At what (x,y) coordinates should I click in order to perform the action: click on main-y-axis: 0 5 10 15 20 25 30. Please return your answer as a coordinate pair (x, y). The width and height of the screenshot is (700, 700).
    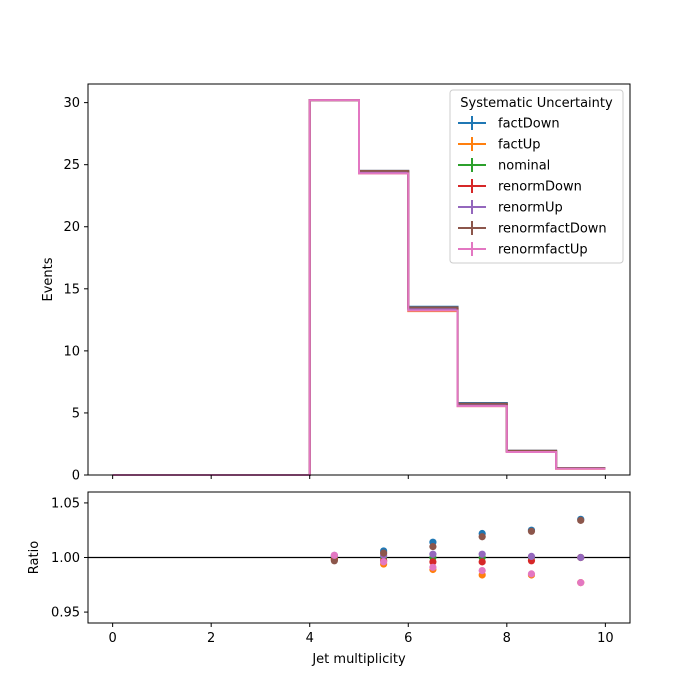
    Looking at the image, I should click on (75, 290).